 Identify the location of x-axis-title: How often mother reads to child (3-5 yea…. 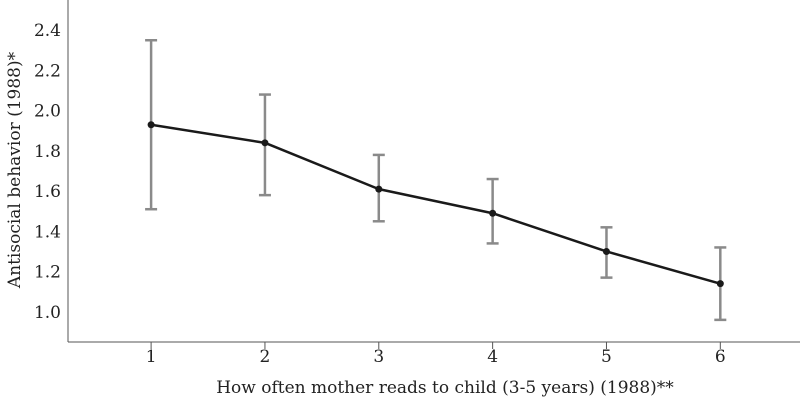
(445, 388).